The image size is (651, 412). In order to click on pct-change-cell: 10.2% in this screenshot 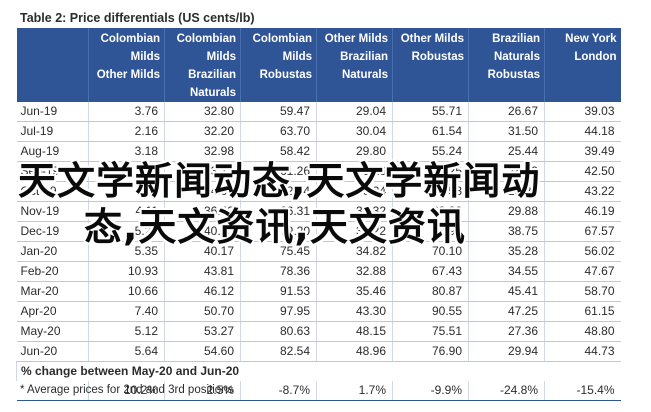, I will do `click(126, 391)`.